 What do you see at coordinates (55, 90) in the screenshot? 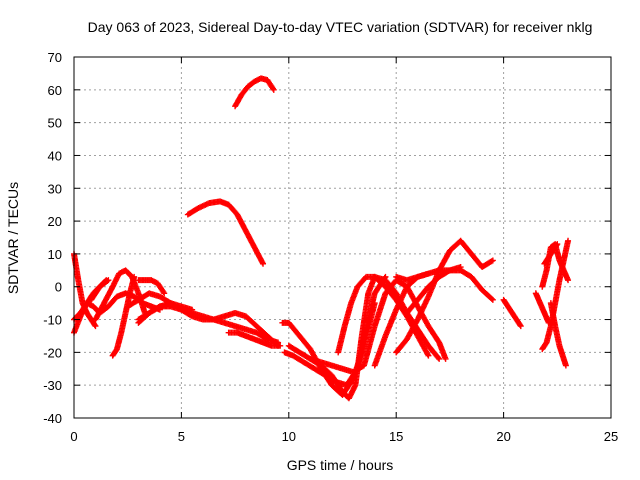
I see `y-tick-label: 60` at bounding box center [55, 90].